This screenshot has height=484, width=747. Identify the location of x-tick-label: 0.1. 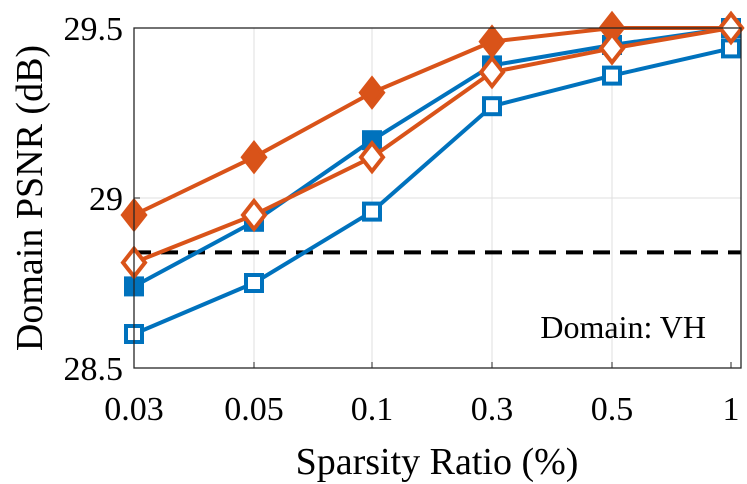
(372, 409).